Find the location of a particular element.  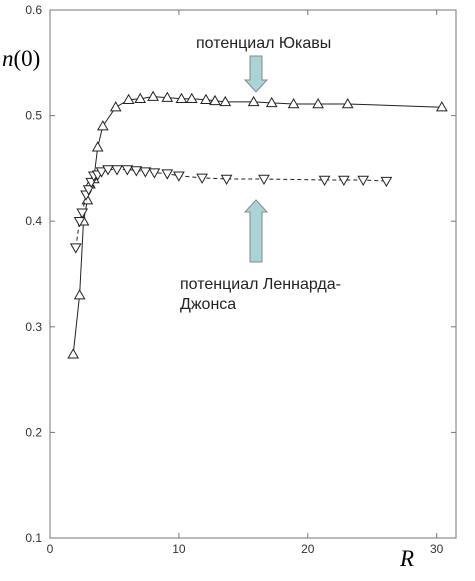

x-tick-label: 20 is located at coordinates (308, 549).